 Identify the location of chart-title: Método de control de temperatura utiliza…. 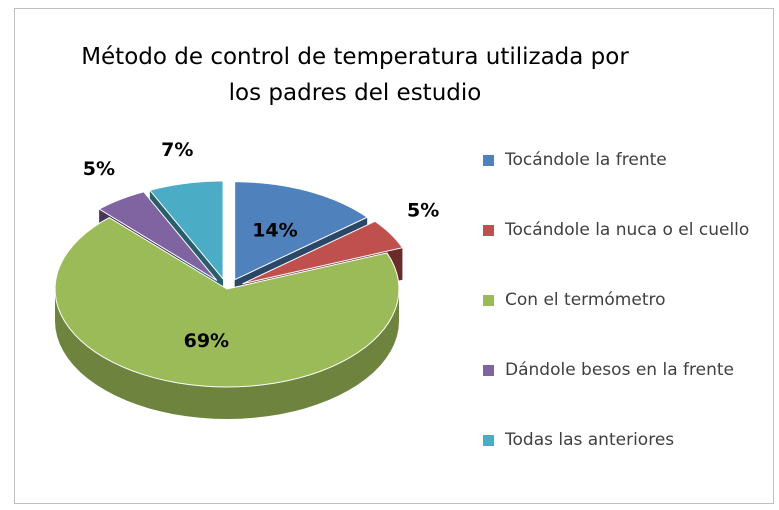
(355, 75).